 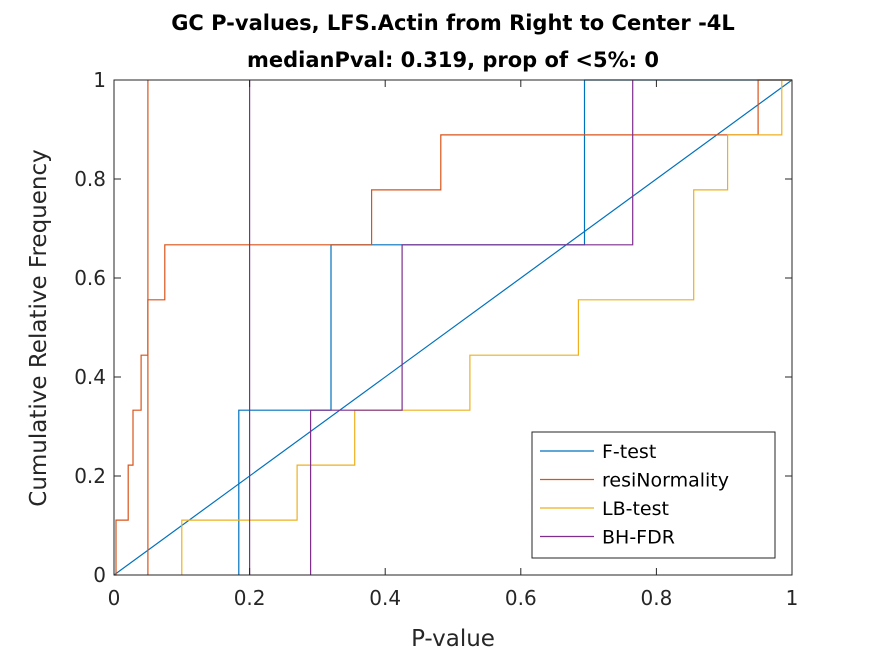 I want to click on legend-entry-bh-fdr: BH-FDR, so click(x=638, y=538).